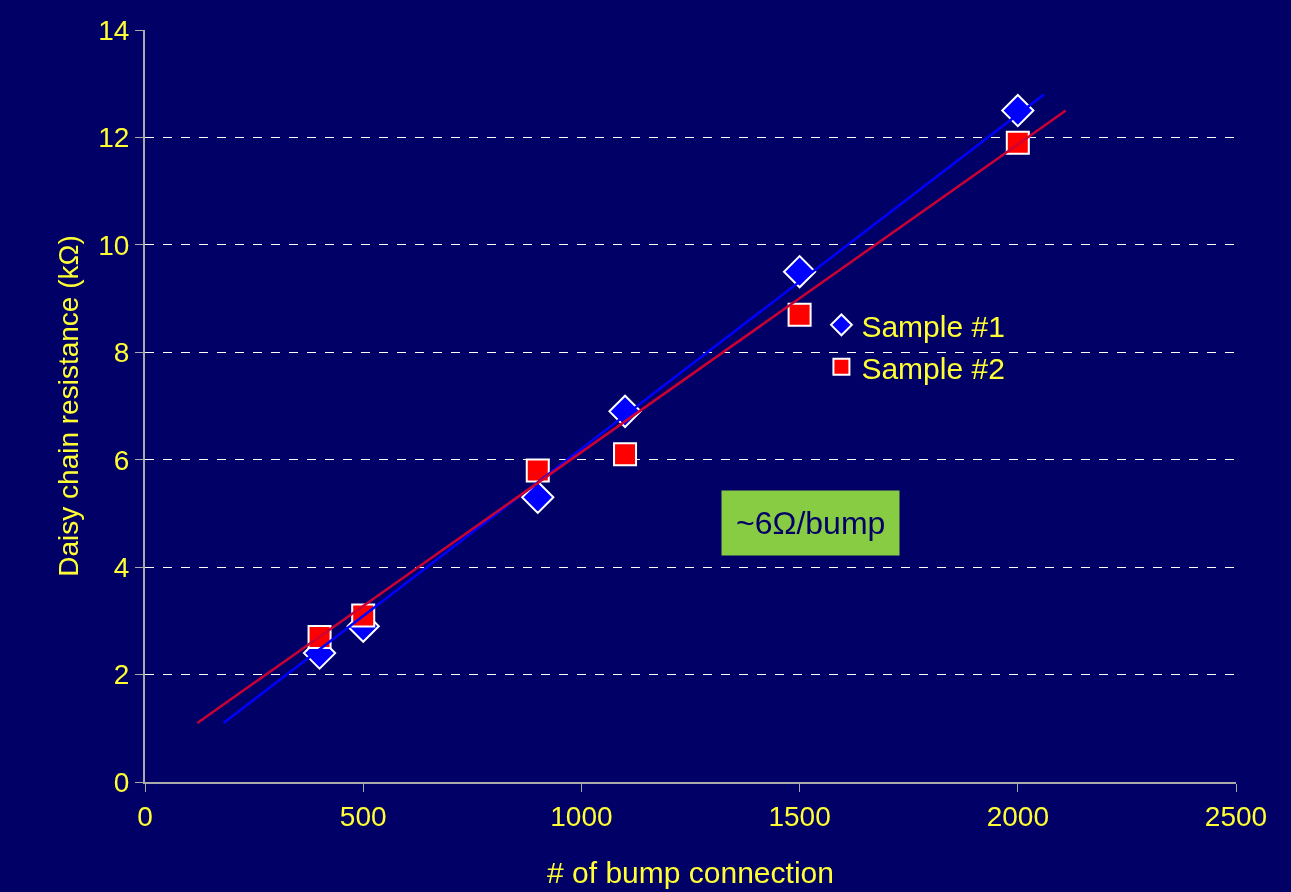 This screenshot has width=1291, height=892. Describe the element at coordinates (1017, 816) in the screenshot. I see `x-tick-label: 2000` at that location.